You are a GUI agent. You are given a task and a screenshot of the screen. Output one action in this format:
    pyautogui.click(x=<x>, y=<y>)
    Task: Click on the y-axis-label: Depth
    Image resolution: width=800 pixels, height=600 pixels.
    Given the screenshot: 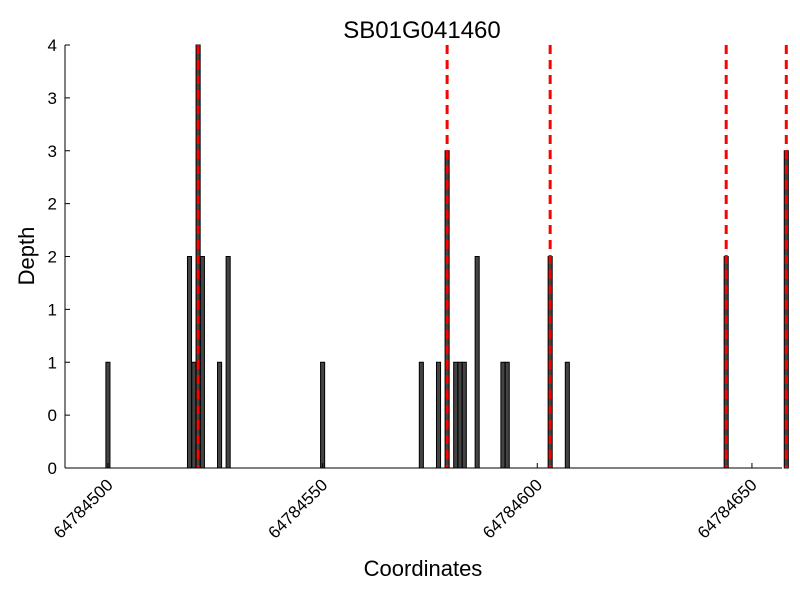 What is the action you would take?
    pyautogui.click(x=26, y=256)
    